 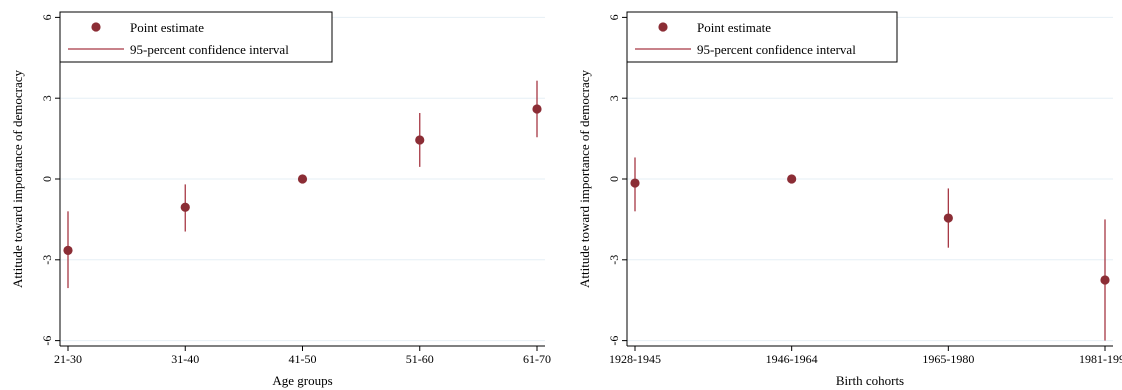 What do you see at coordinates (635, 359) in the screenshot?
I see `x-tick-label: 1928-1945` at bounding box center [635, 359].